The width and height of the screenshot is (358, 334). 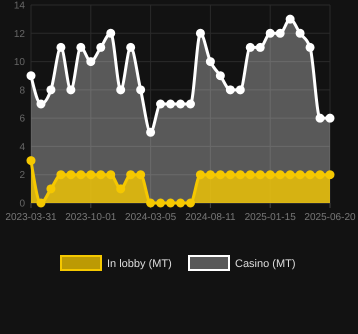 What do you see at coordinates (22, 119) in the screenshot?
I see `y-tick-label: 6` at bounding box center [22, 119].